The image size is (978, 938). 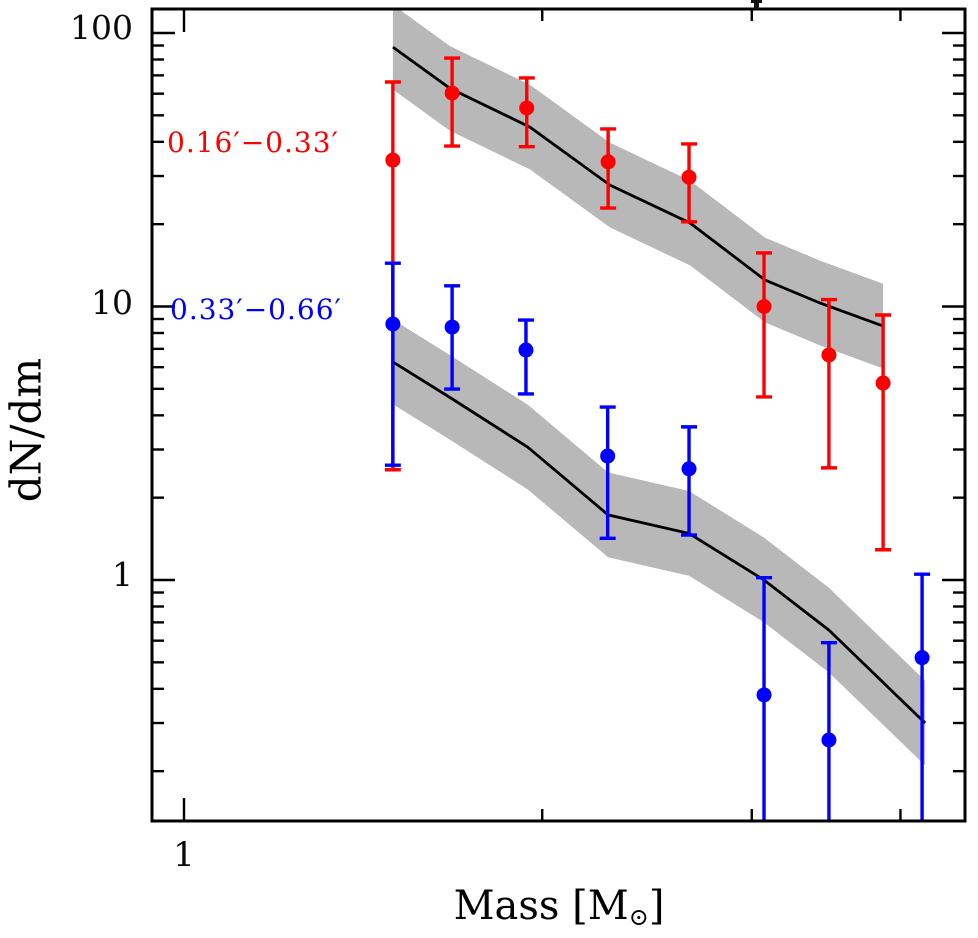 What do you see at coordinates (253, 142) in the screenshot?
I see `legend-entry-inner-annulus: 0.16′−0.33′` at bounding box center [253, 142].